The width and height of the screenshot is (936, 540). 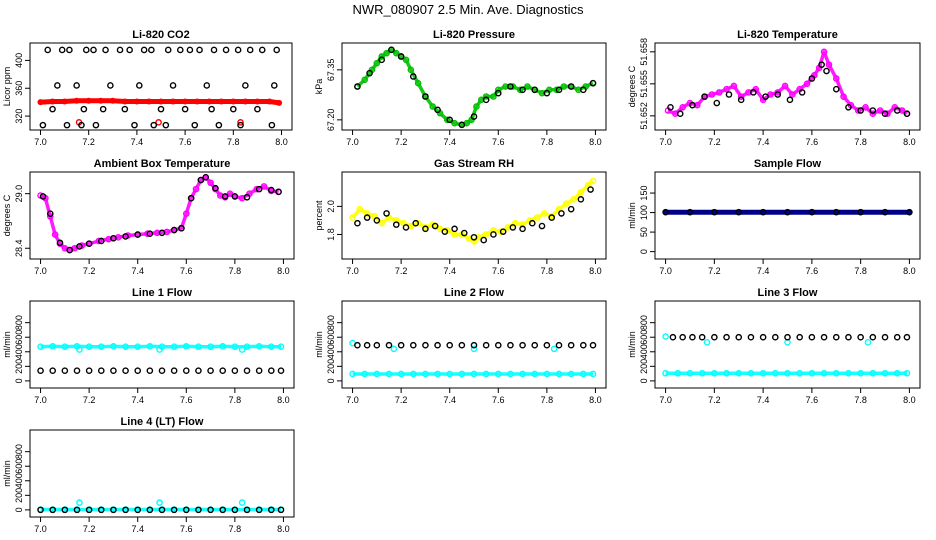 I want to click on panel-title: Ambient Box Temperature, so click(x=162, y=164).